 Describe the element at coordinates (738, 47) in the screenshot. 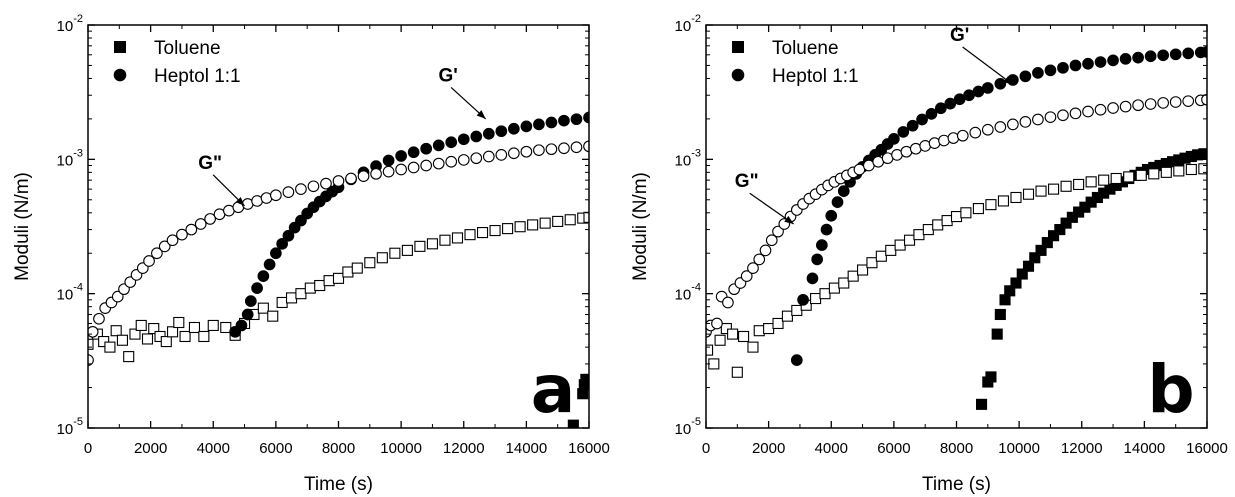

I see `chart-1-legend-marker-toluene` at that location.